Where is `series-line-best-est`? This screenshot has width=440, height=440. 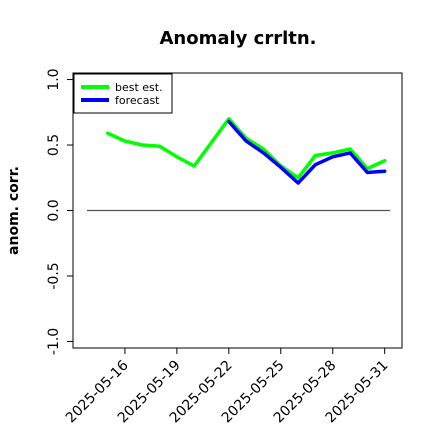 series-line-best-est is located at coordinates (246, 148).